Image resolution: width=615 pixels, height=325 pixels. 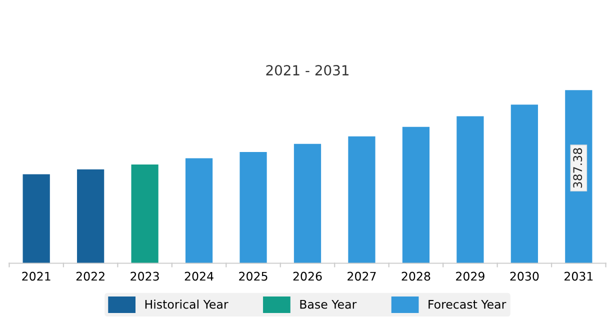 I want to click on x-tick-label: 2031, so click(x=578, y=276).